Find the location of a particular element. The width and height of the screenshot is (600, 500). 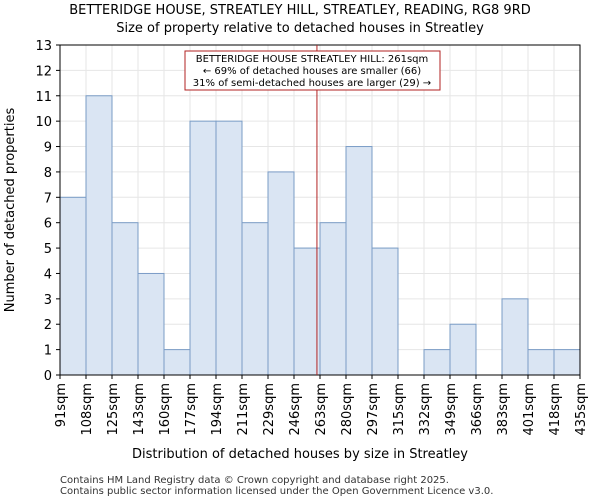

bar-401sqm is located at coordinates (541, 362).